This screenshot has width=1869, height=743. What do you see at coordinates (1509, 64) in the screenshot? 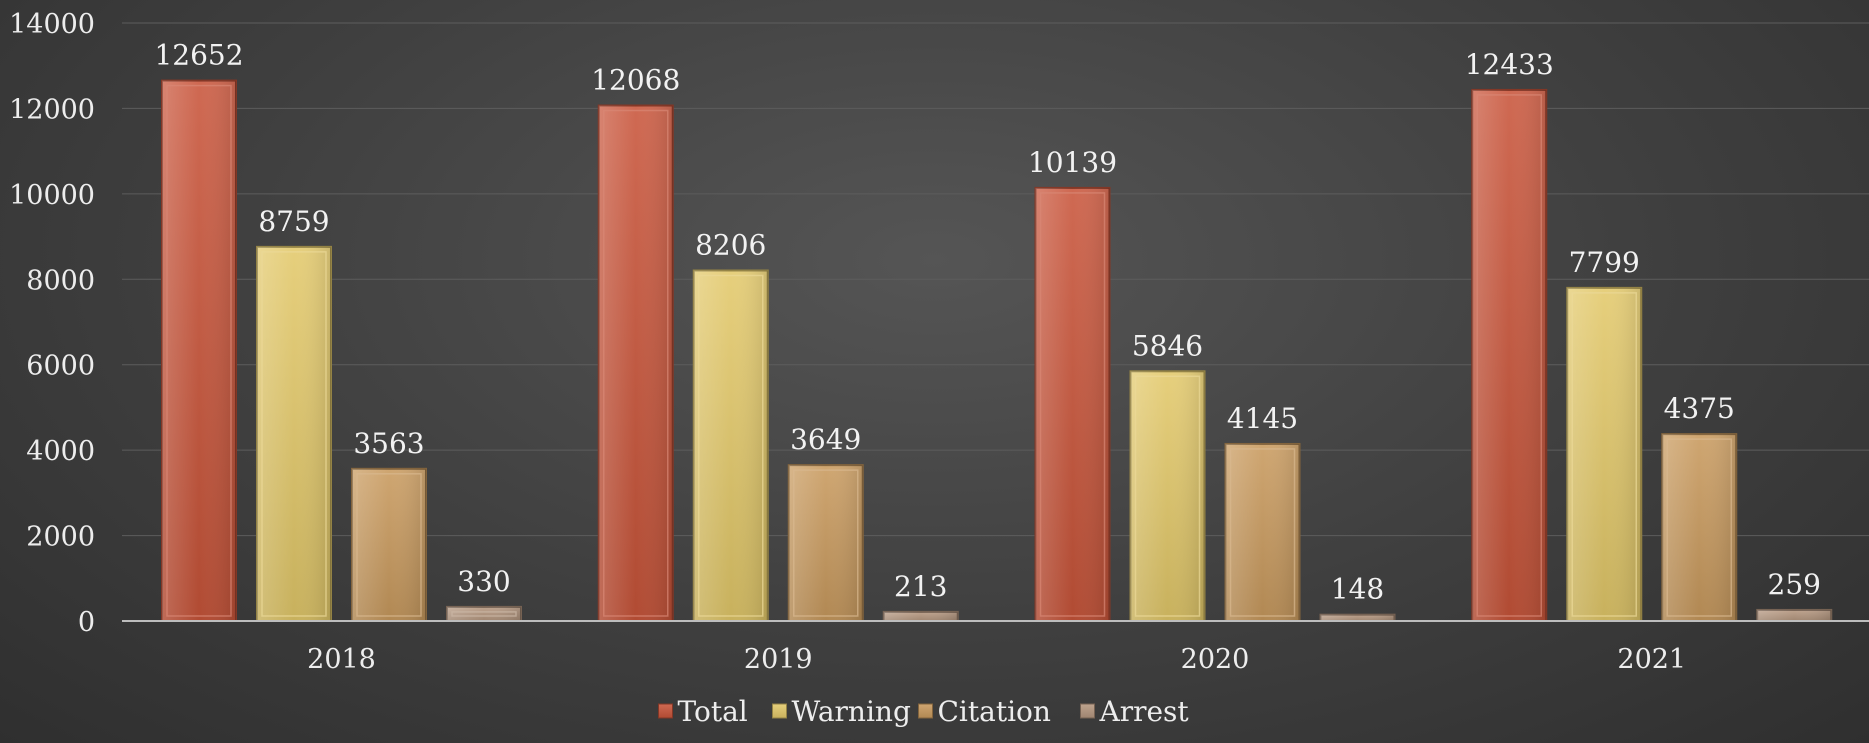
I see `data-label: 12433` at bounding box center [1509, 64].